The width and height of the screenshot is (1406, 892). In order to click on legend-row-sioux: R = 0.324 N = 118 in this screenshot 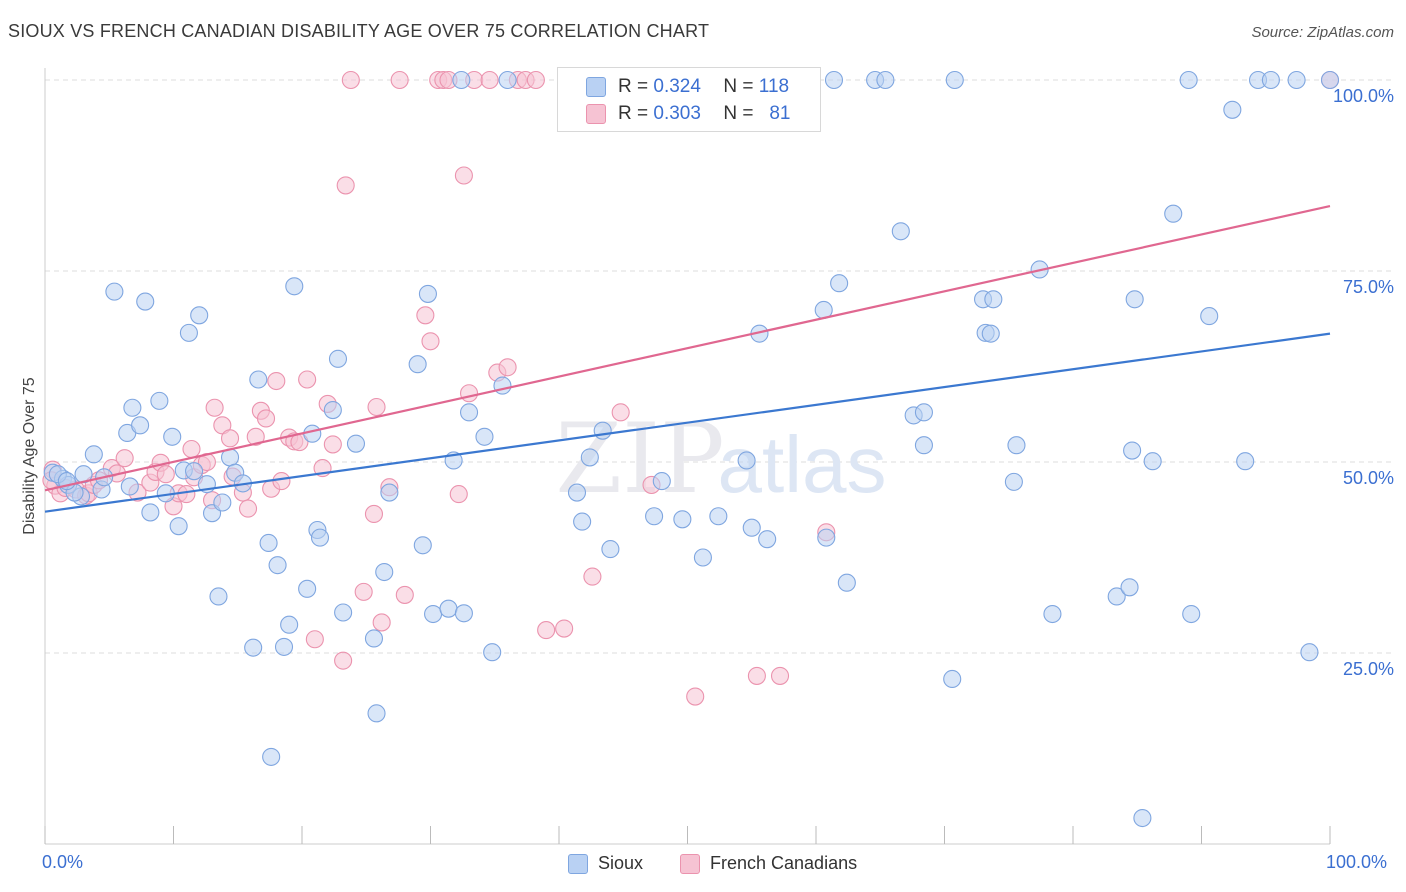, I will do `click(673, 87)`.